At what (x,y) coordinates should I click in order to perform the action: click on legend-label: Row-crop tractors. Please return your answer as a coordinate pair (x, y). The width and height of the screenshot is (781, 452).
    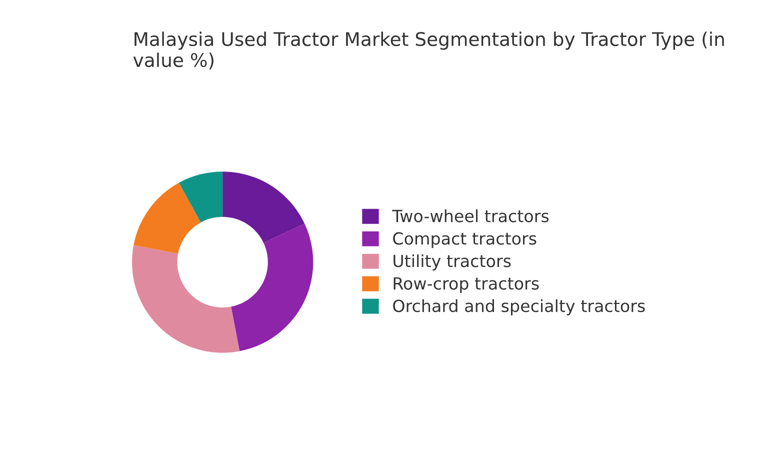
    Looking at the image, I should click on (466, 285).